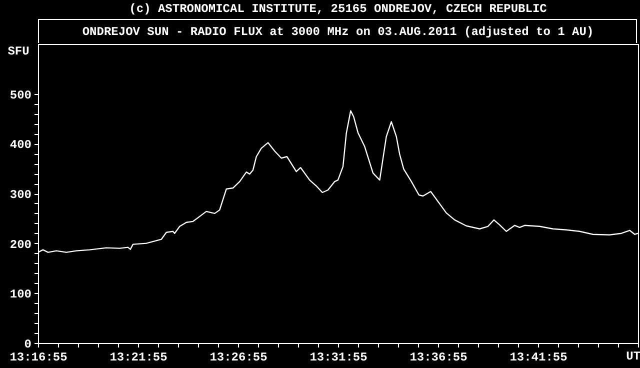  I want to click on x-tick-label: 13:26:55, so click(239, 357).